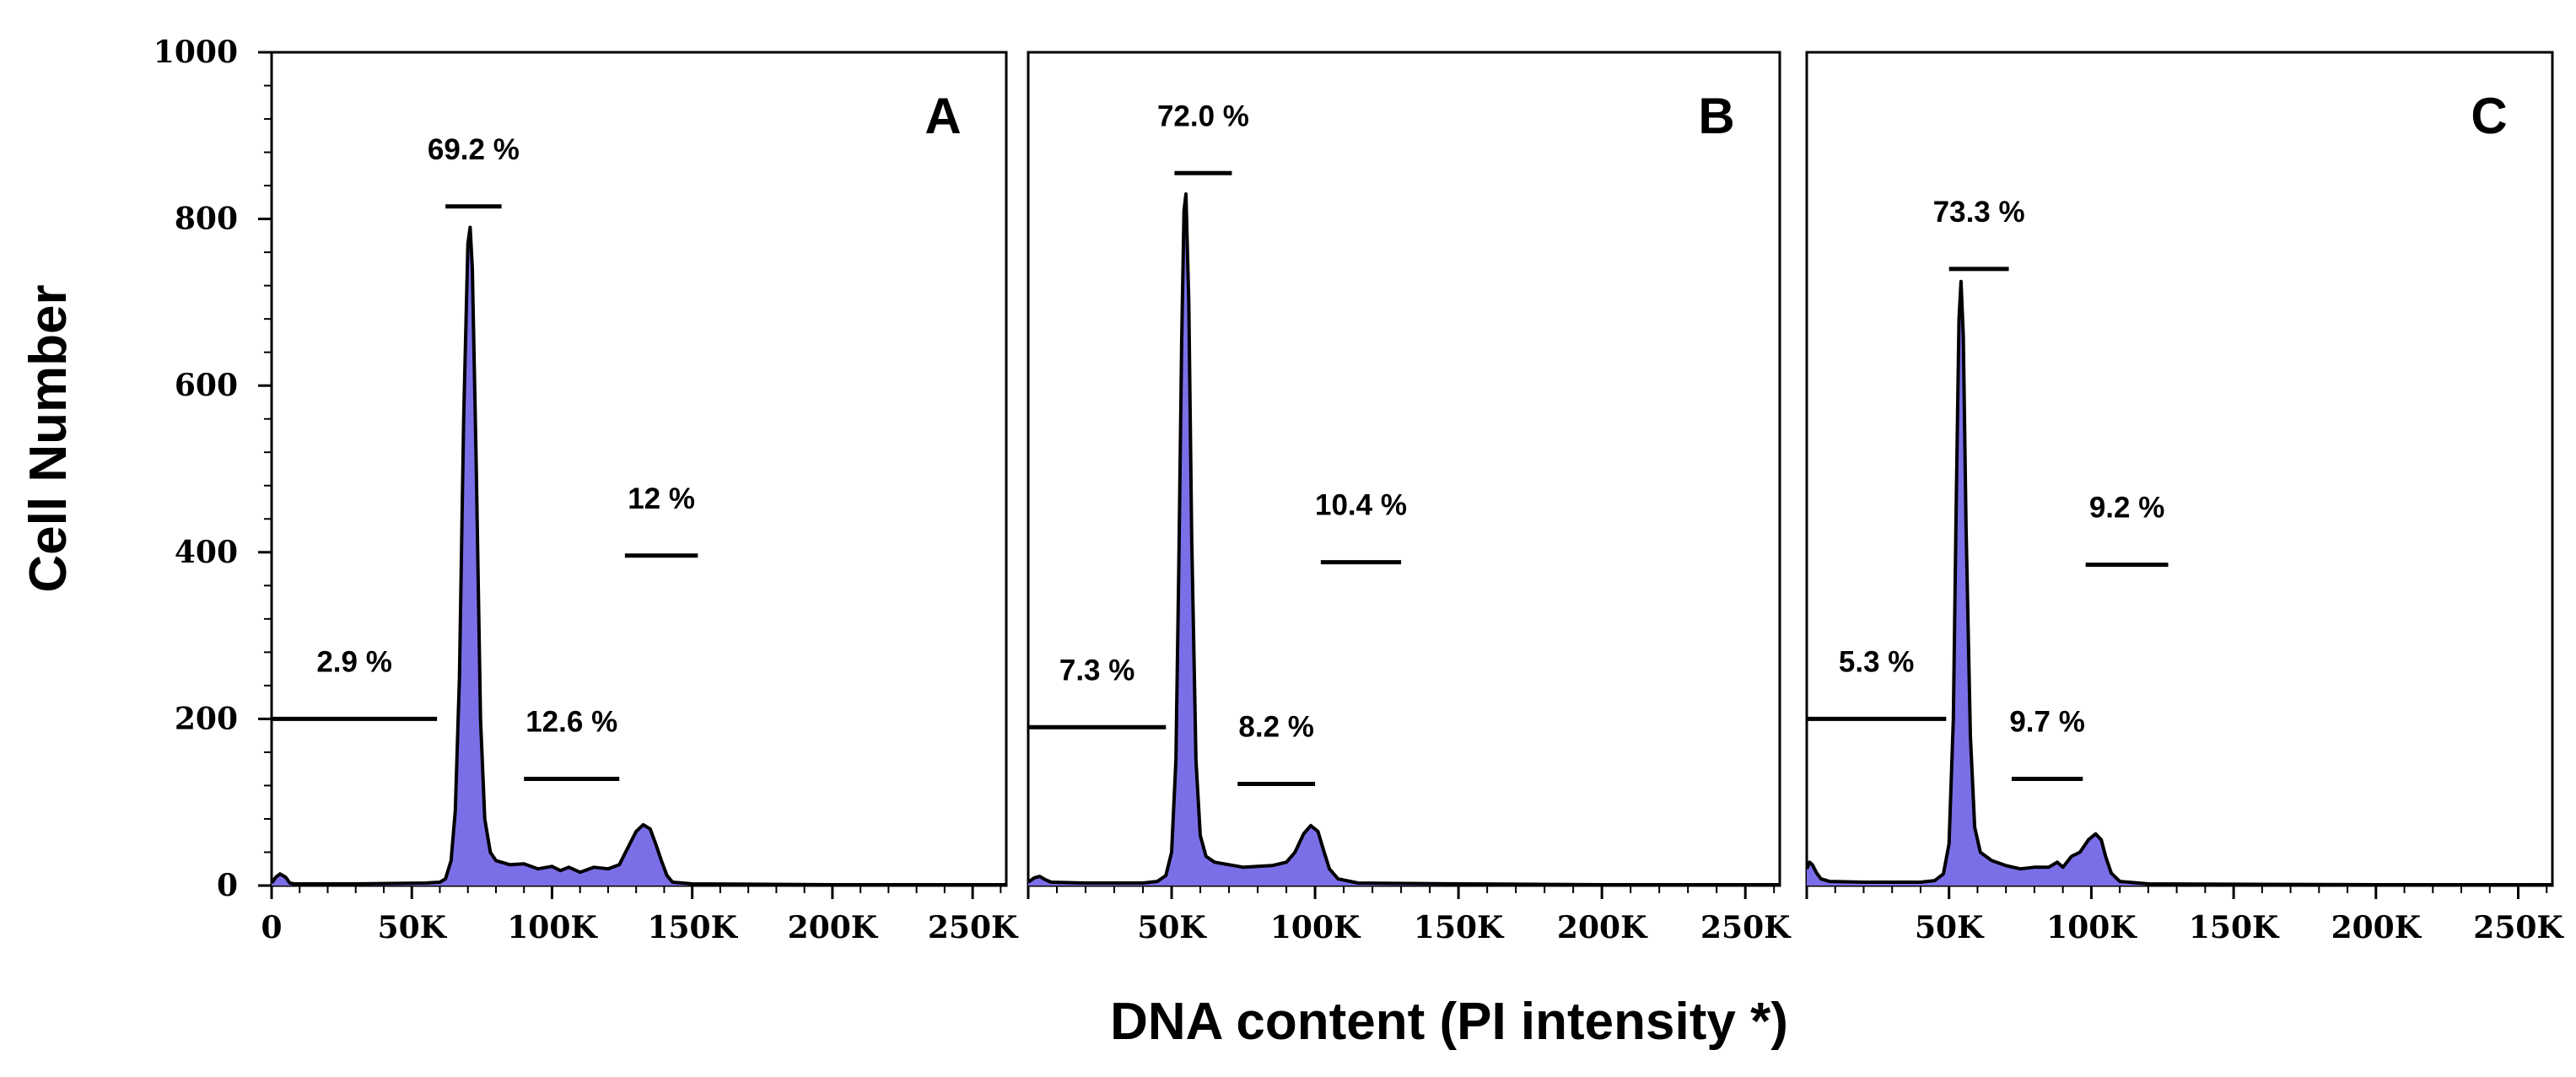 Image resolution: width=2576 pixels, height=1077 pixels. I want to click on y-axis-title: Cell Number, so click(48, 438).